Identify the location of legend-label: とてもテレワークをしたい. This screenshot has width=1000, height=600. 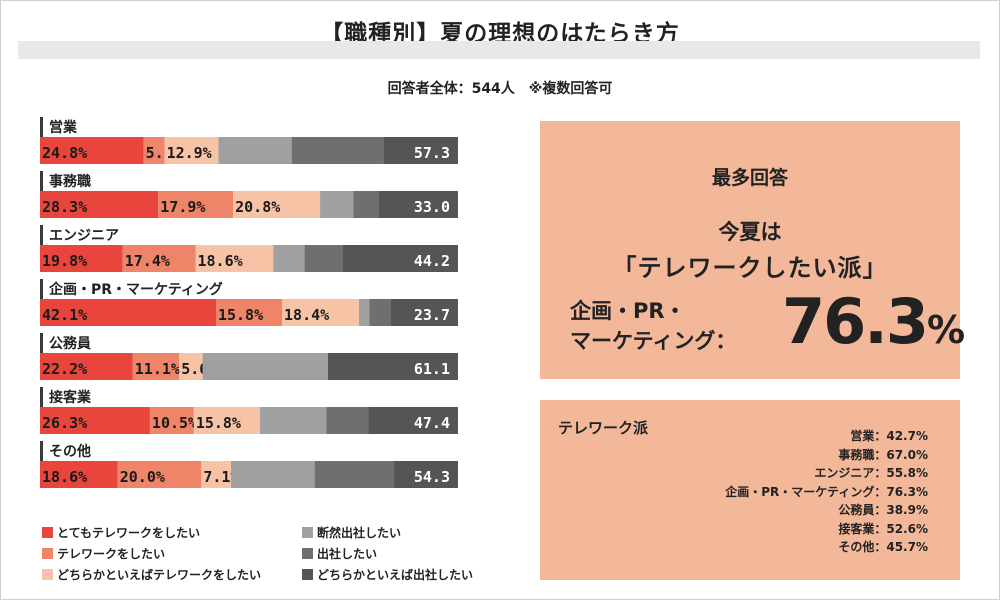
(129, 533).